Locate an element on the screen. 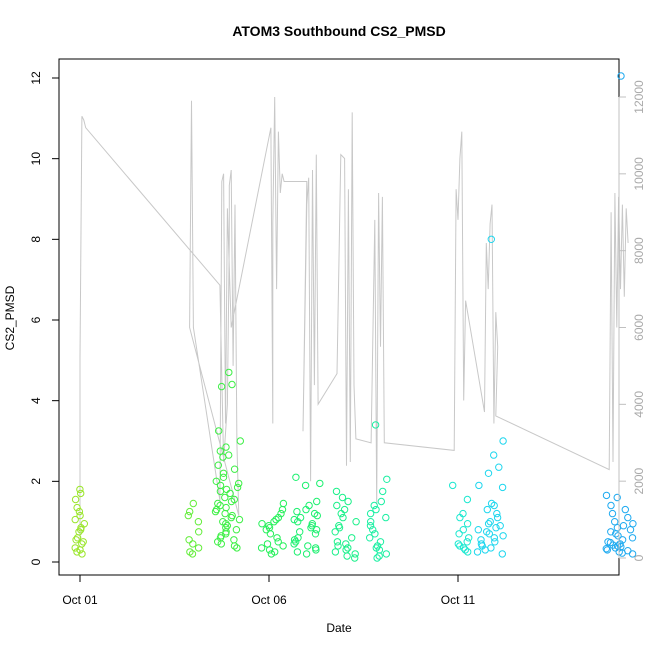 This screenshot has height=650, width=650. x-axis-tick-label: Oct 01 is located at coordinates (80, 600).